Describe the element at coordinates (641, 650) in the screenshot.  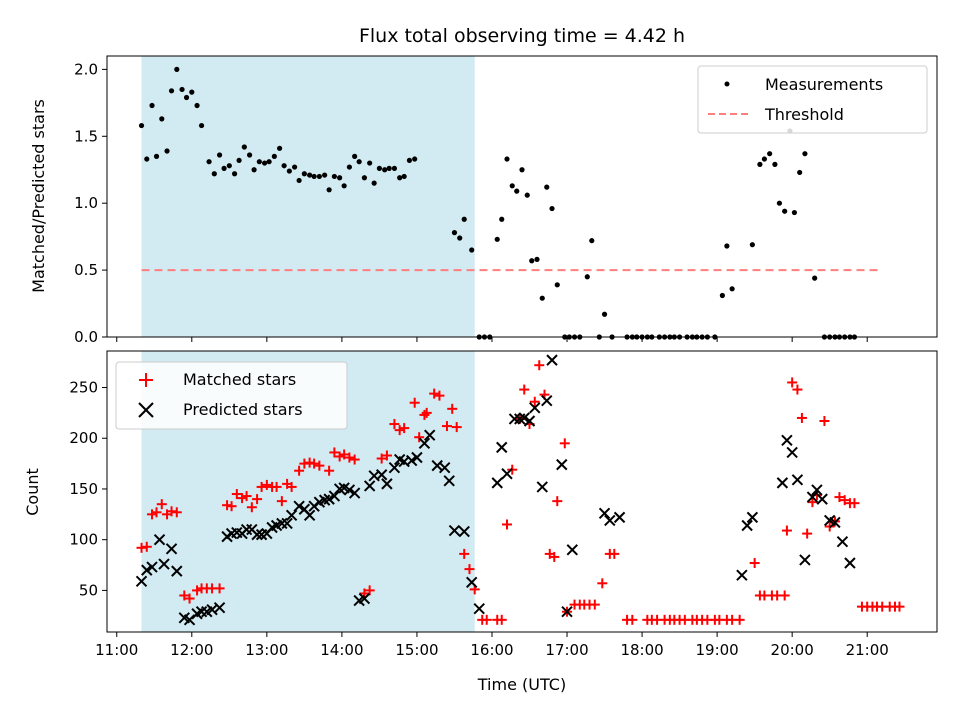
I see `x-tick-label: 18:00` at that location.